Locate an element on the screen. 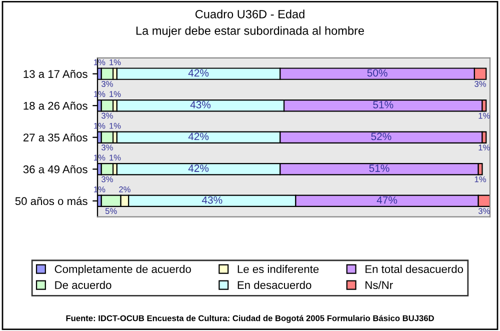  data-label: 52% is located at coordinates (381, 136).